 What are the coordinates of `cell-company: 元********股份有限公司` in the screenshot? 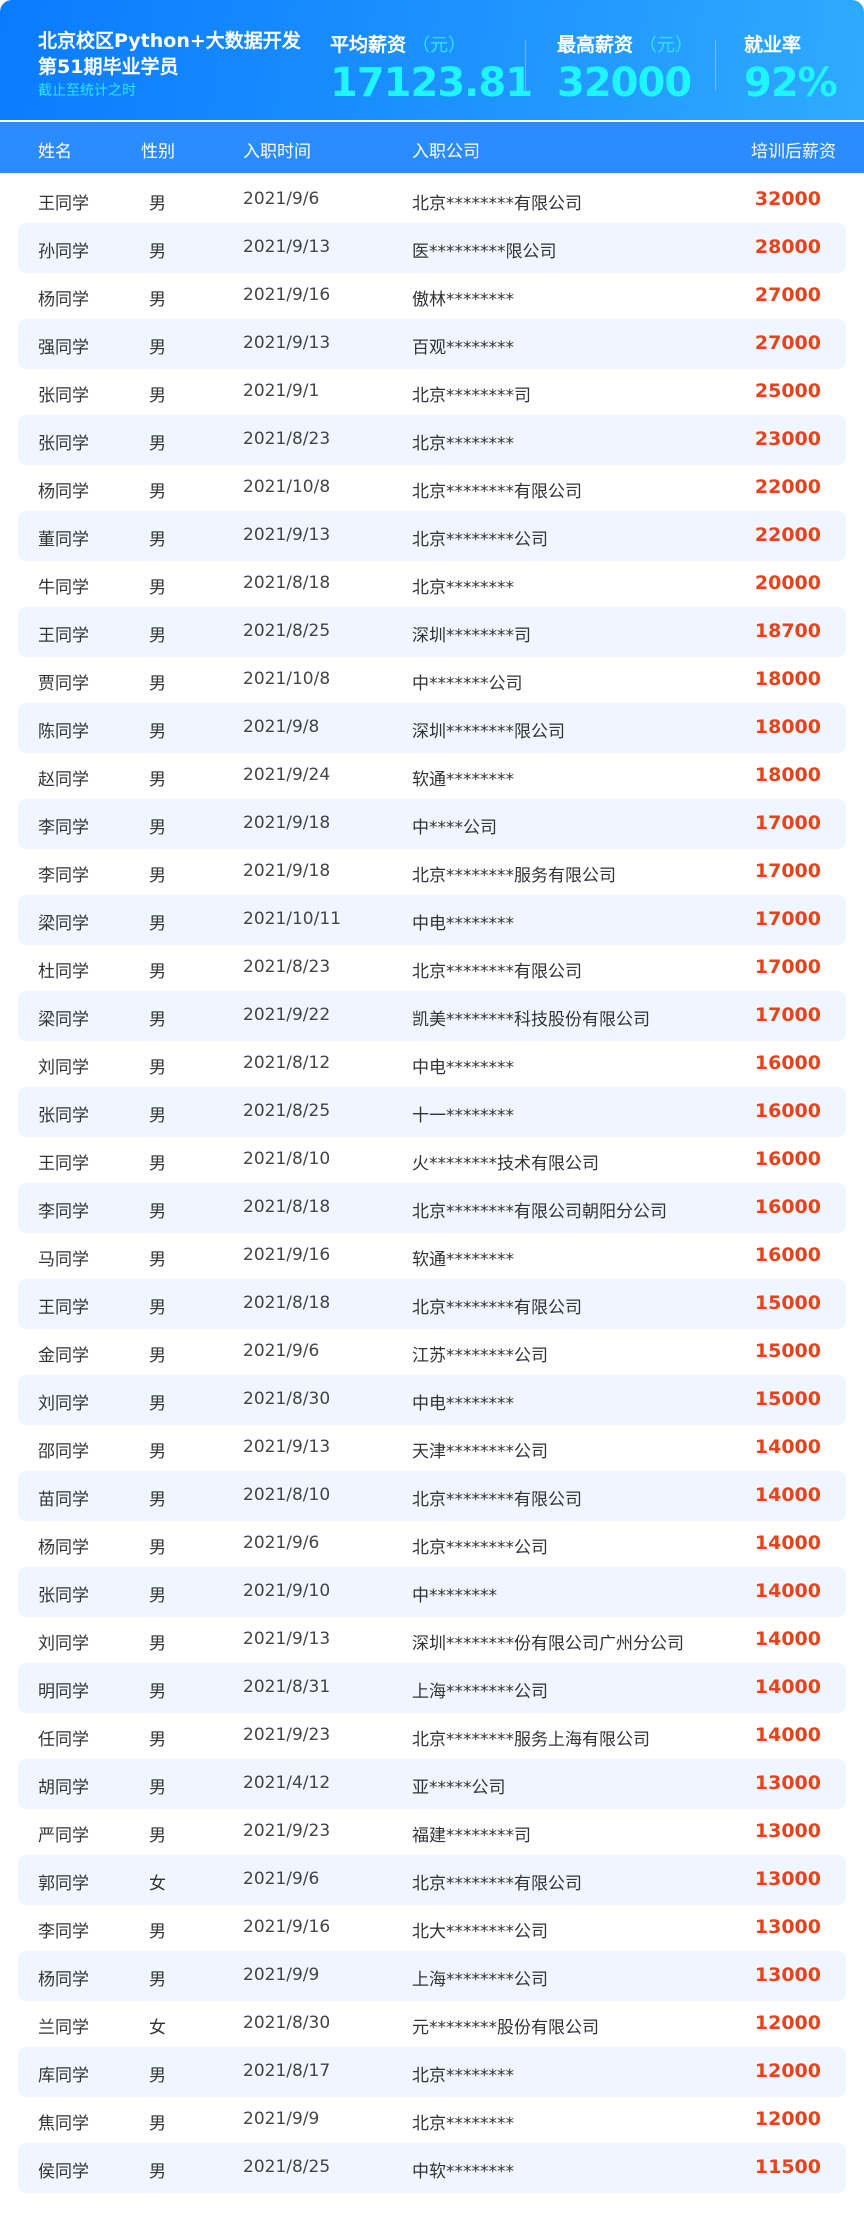 It's located at (505, 2028).